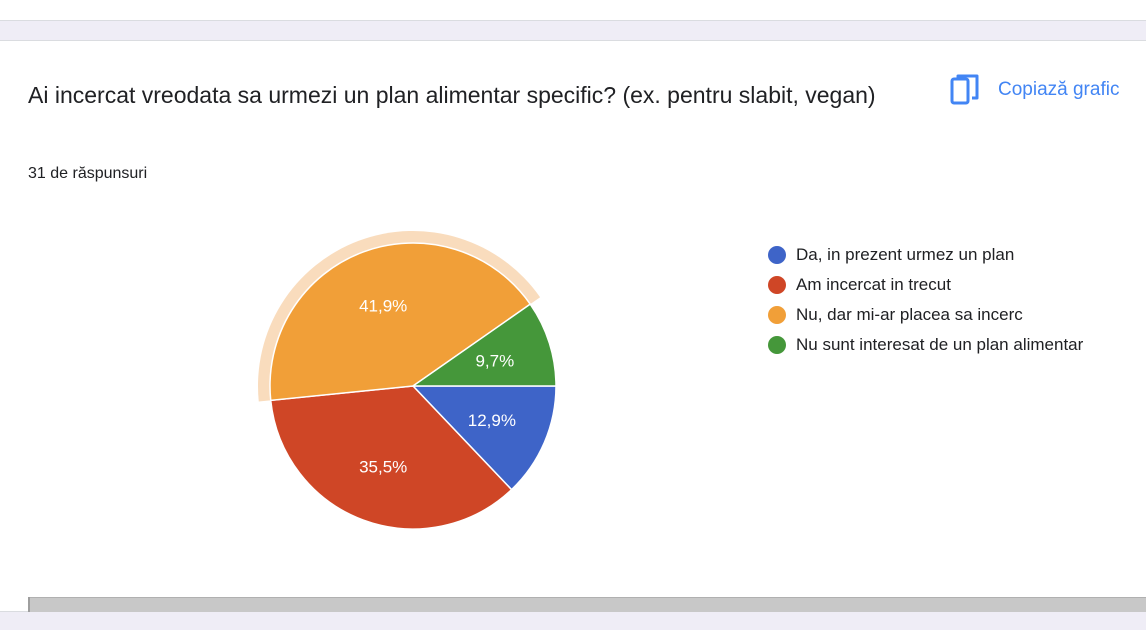 This screenshot has height=634, width=1146. What do you see at coordinates (383, 306) in the screenshot?
I see `pie-slice-label: 41,9%` at bounding box center [383, 306].